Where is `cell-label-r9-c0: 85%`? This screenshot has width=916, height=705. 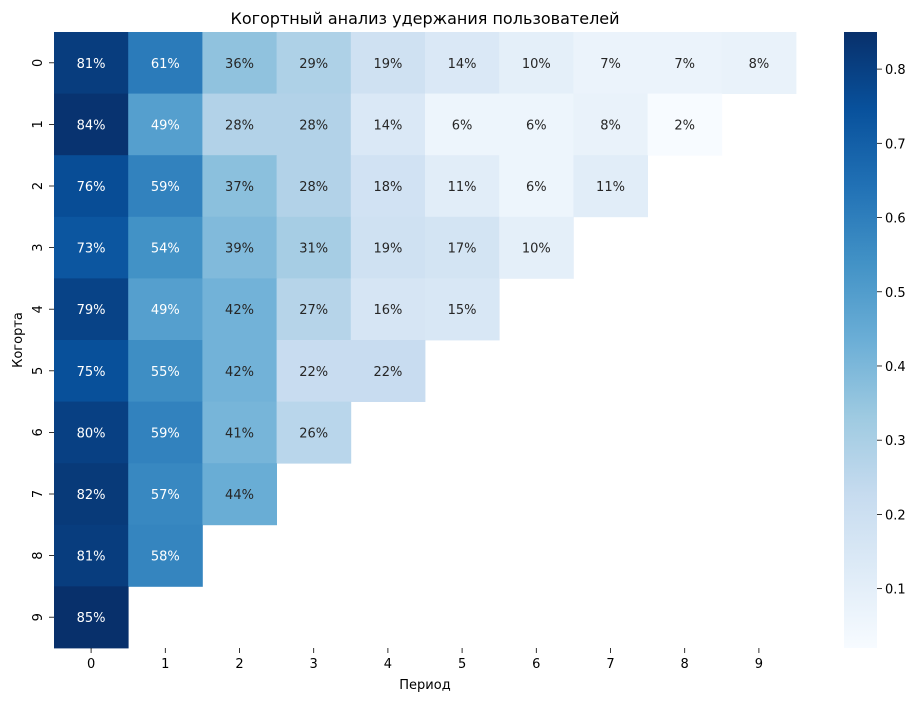
cell-label-r9-c0: 85% is located at coordinates (91, 618).